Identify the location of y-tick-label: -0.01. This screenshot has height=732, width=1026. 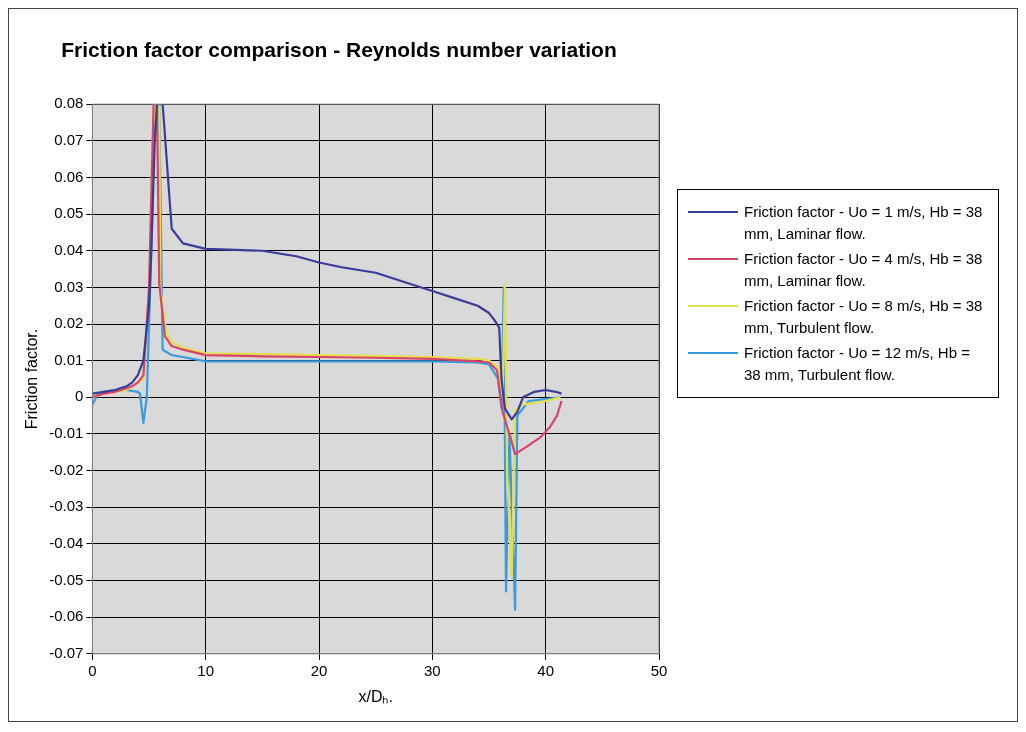
(66, 433).